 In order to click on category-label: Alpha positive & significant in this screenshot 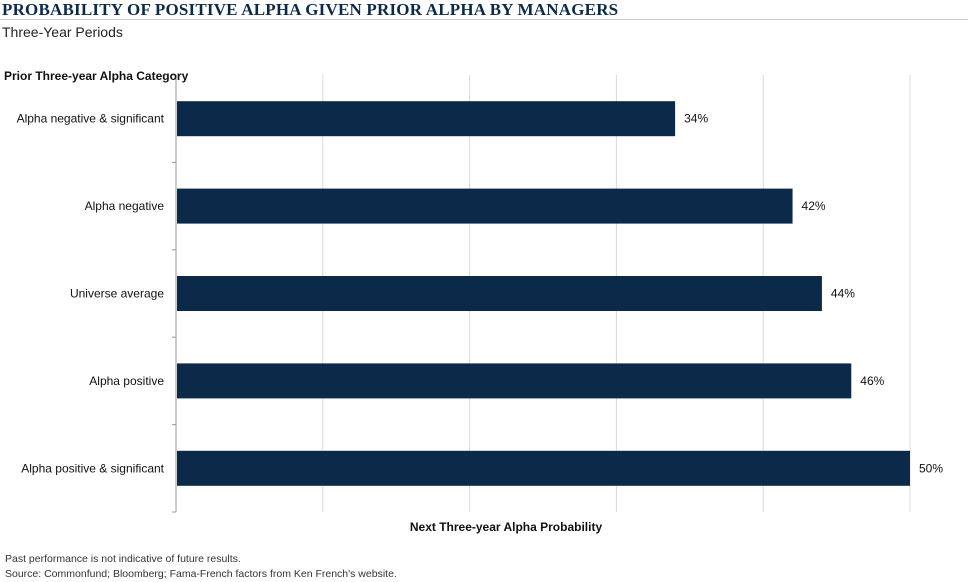, I will do `click(92, 468)`.